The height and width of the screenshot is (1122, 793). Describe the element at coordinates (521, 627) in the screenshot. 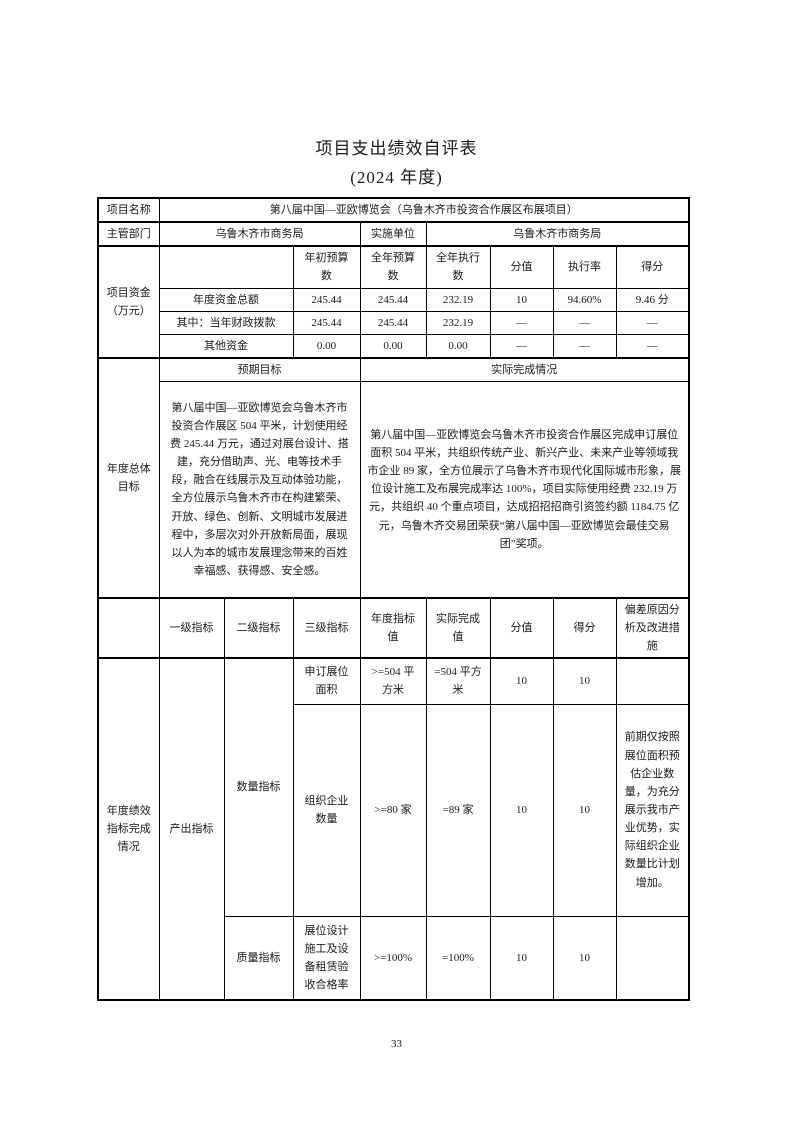

I see `indicator-header-points: 分值` at that location.